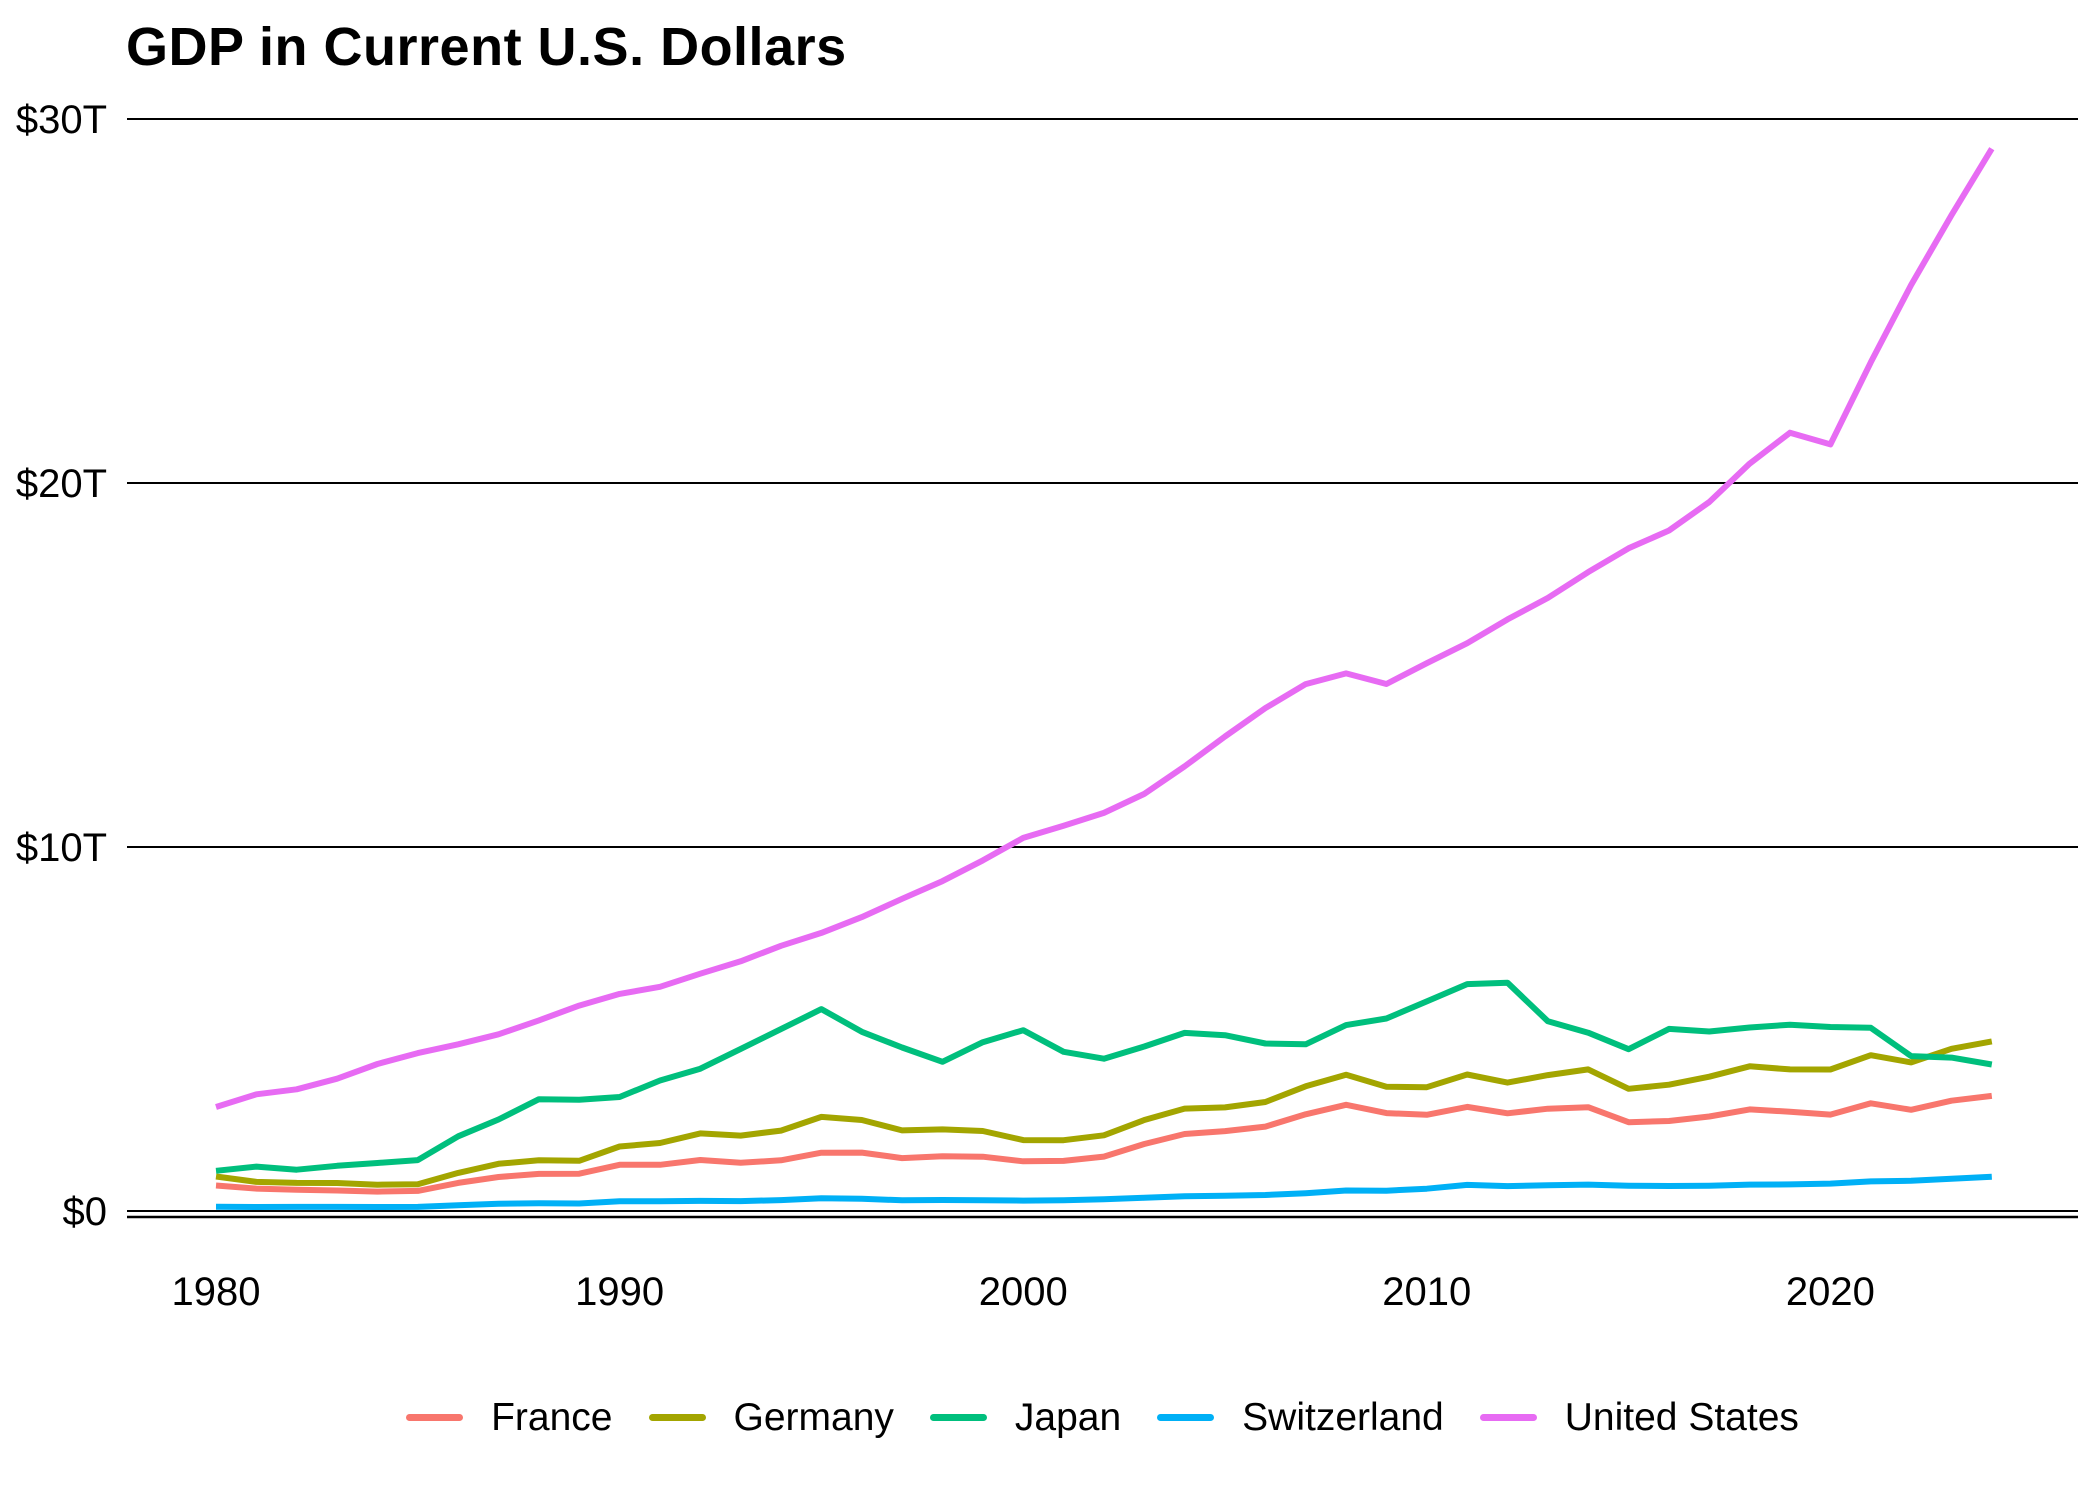  I want to click on legend-swatch-united-states, so click(1508, 1417).